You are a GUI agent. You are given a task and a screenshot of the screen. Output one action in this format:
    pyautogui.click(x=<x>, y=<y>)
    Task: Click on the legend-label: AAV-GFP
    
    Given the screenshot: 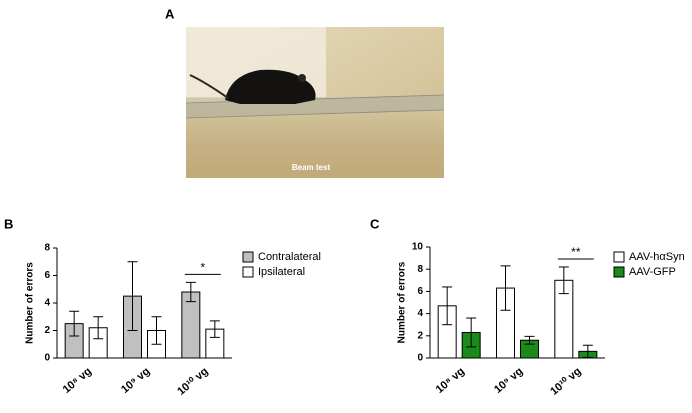 What is the action you would take?
    pyautogui.click(x=652, y=272)
    